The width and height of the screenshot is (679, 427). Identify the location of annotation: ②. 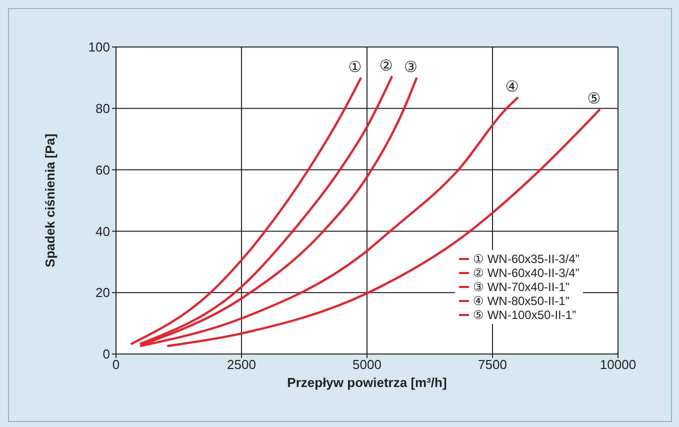
(386, 65).